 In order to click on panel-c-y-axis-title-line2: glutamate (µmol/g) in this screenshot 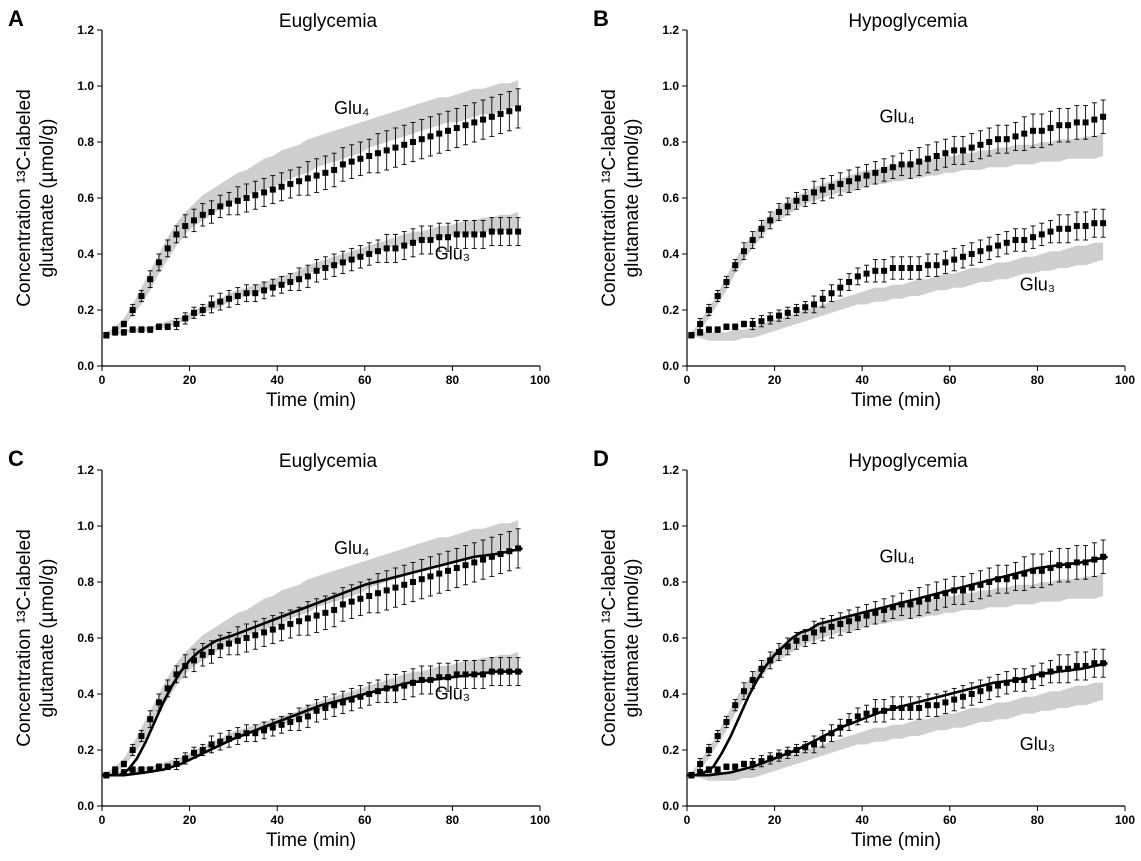, I will do `click(47, 638)`.